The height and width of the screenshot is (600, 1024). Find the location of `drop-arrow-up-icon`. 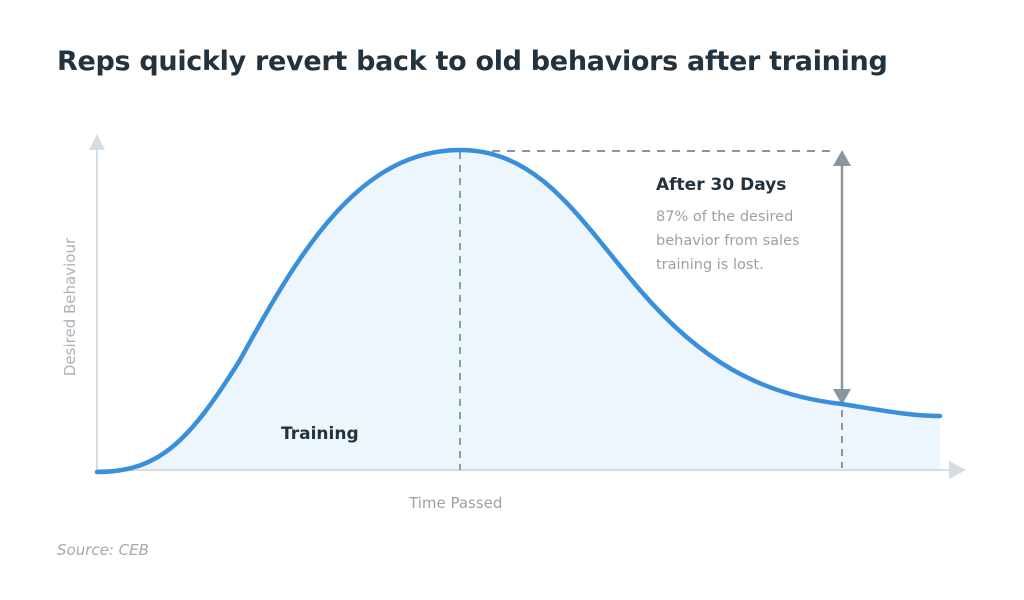

drop-arrow-up-icon is located at coordinates (842, 158).